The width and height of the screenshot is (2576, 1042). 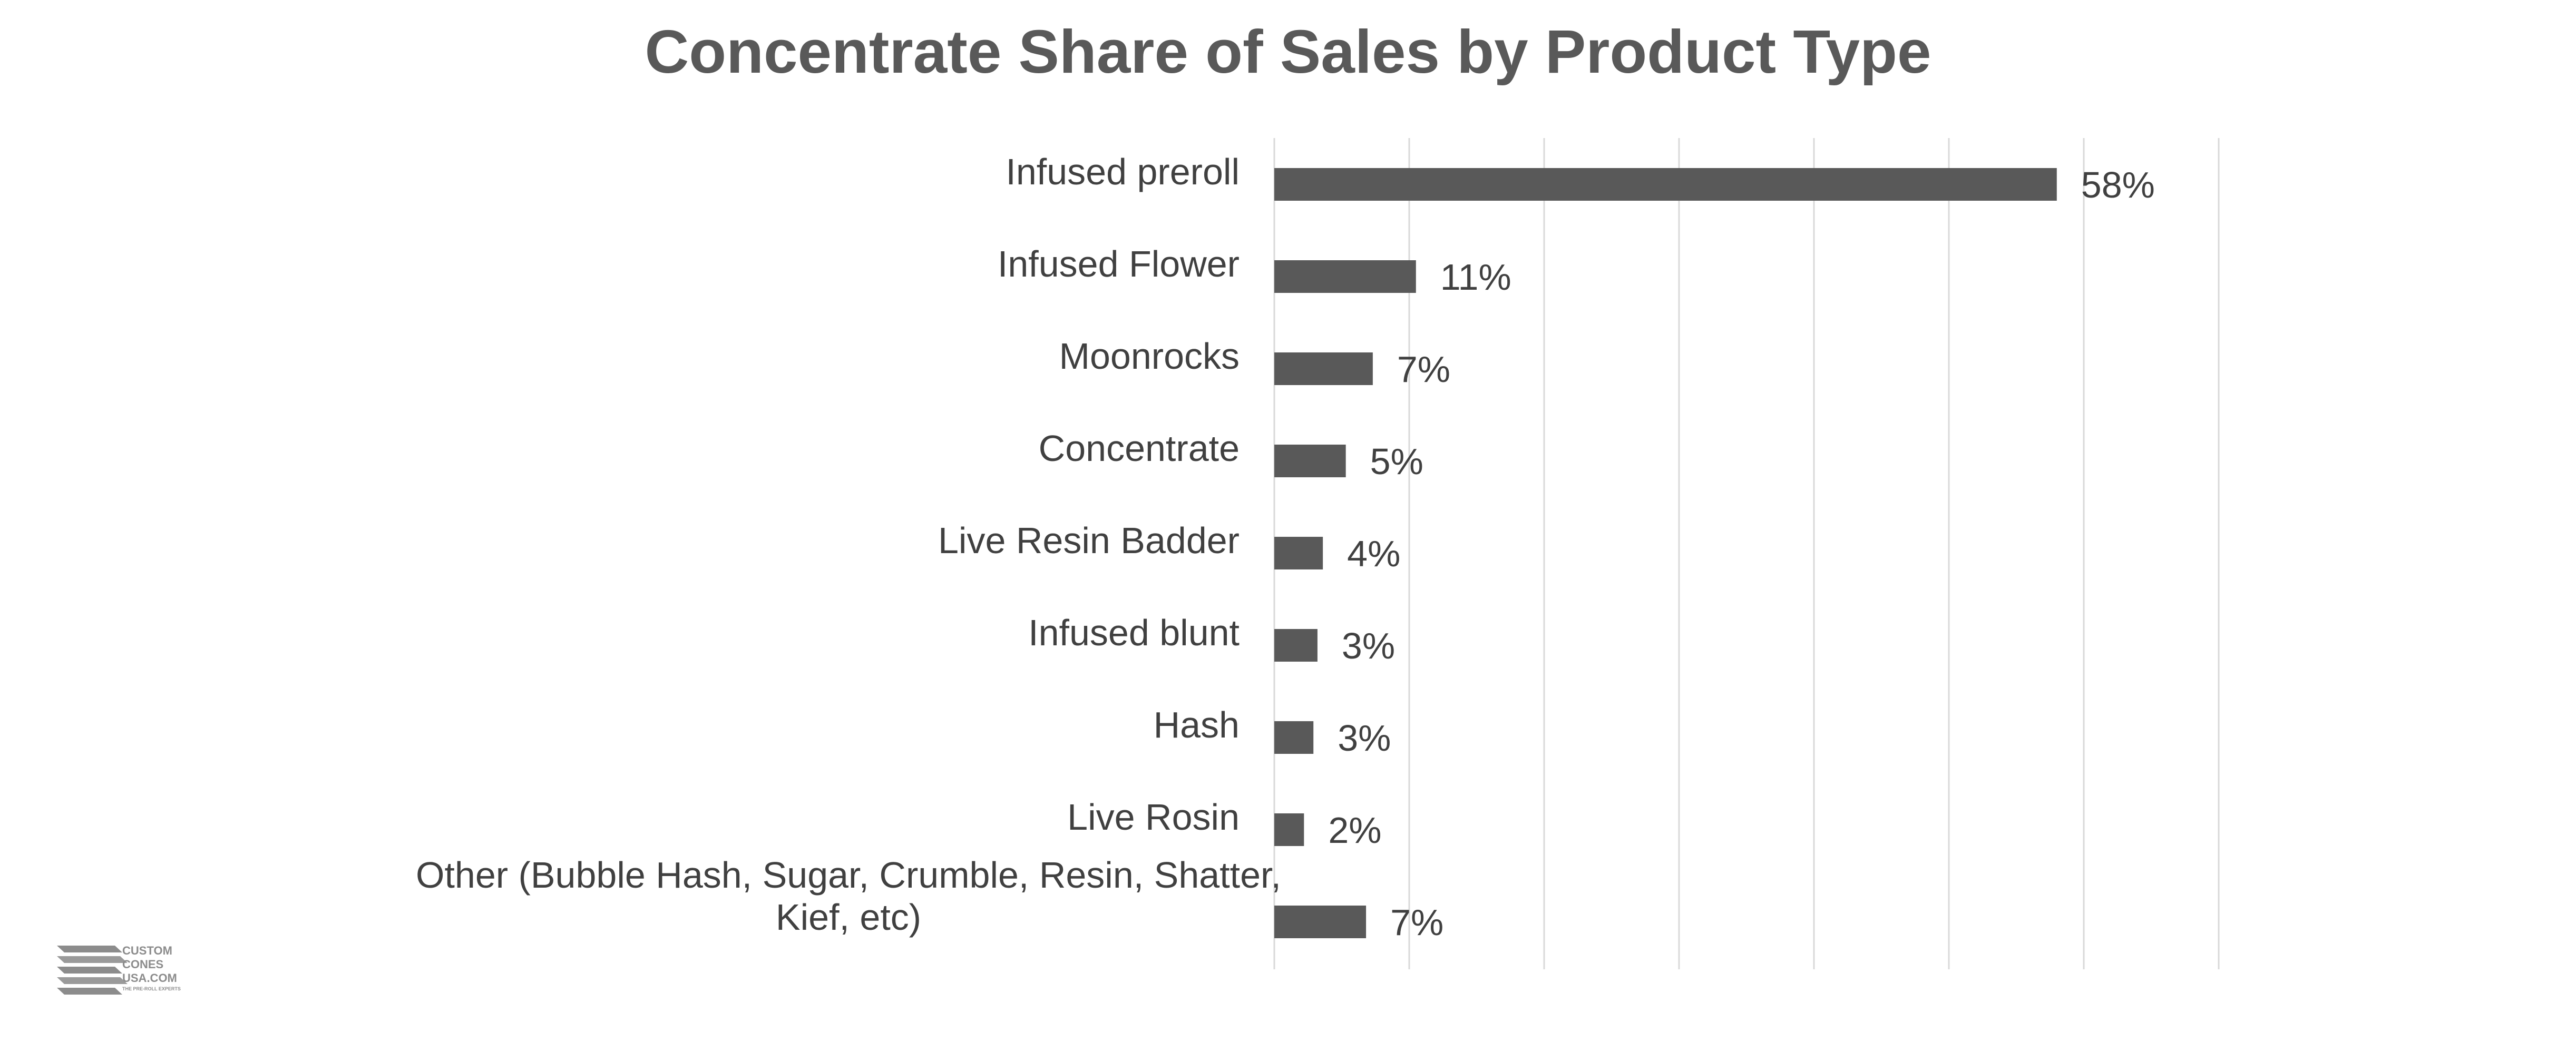 I want to click on logo-line-1: CUSTOM, so click(x=147, y=950).